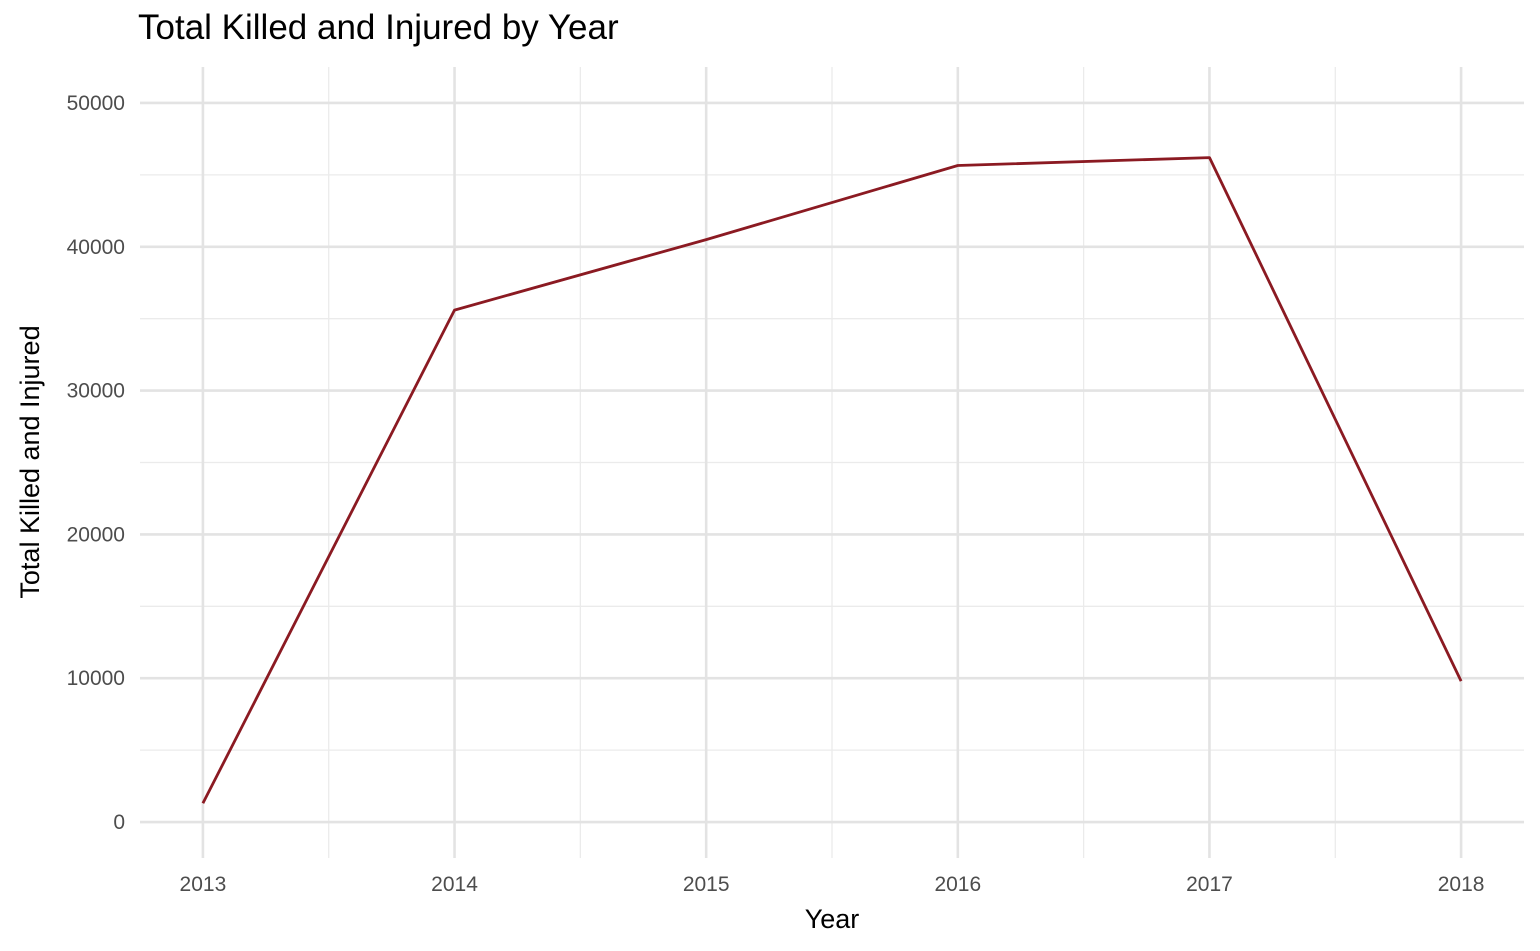 Image resolution: width=1540 pixels, height=951 pixels. Describe the element at coordinates (96, 247) in the screenshot. I see `y-tick-label: 40000` at that location.